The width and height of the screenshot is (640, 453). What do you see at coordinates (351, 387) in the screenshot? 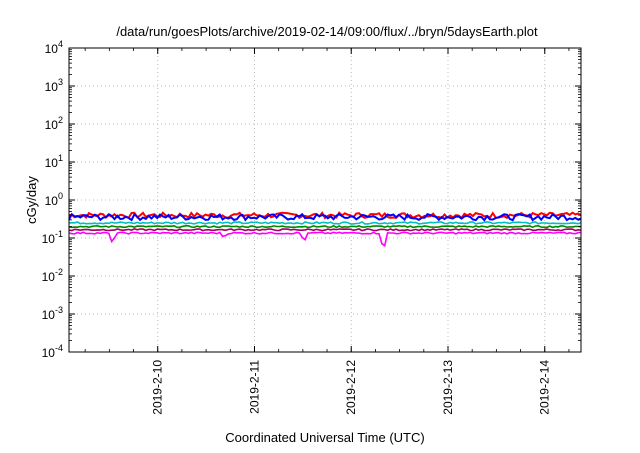
I see `x-tick-label: 2019-2-12` at bounding box center [351, 387].